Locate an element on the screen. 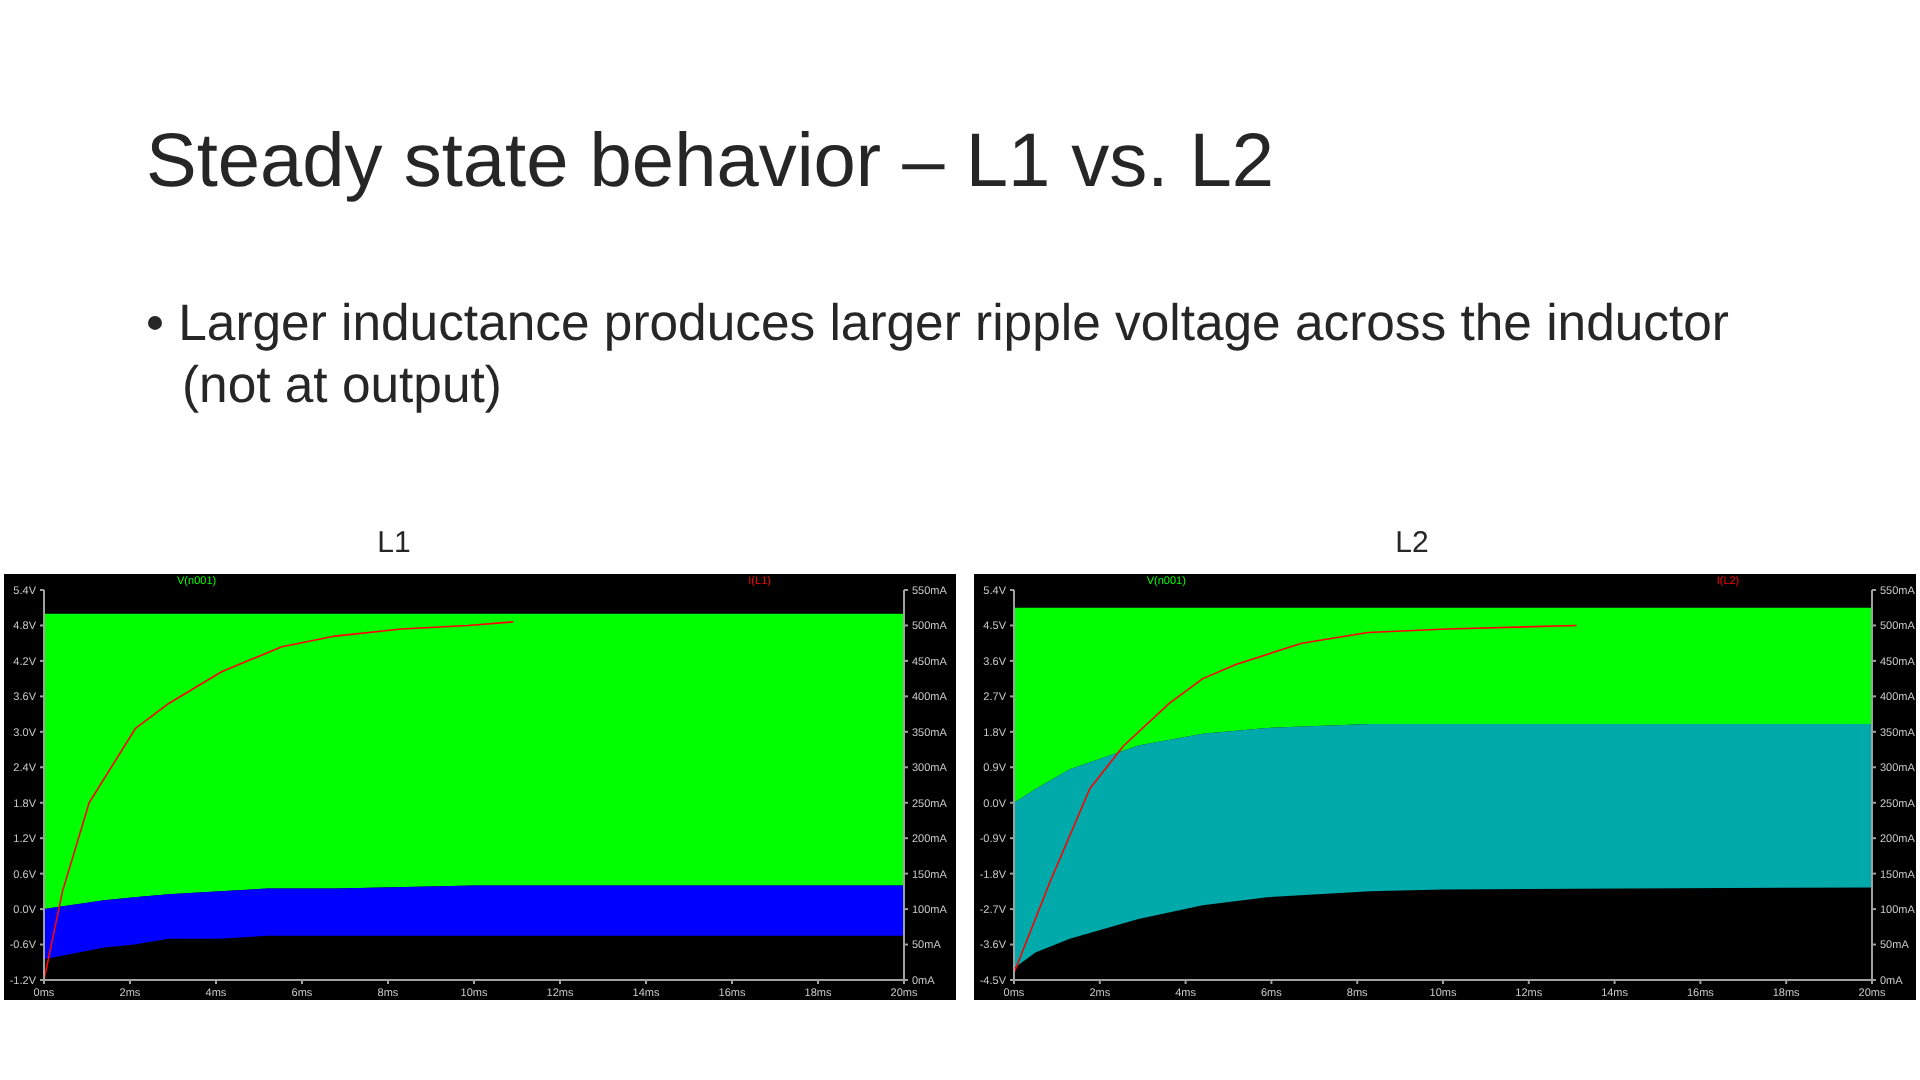 The width and height of the screenshot is (1920, 1080). text: Steady state behavior – L1 vs. L2 is located at coordinates (710, 162).